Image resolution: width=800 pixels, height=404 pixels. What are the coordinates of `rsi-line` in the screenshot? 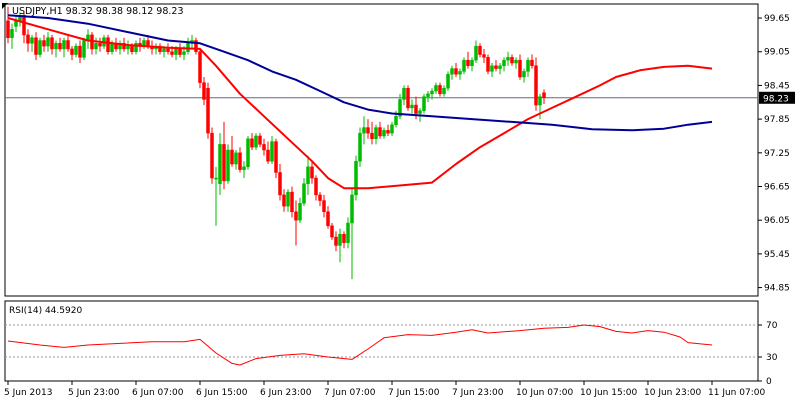 It's located at (360, 345).